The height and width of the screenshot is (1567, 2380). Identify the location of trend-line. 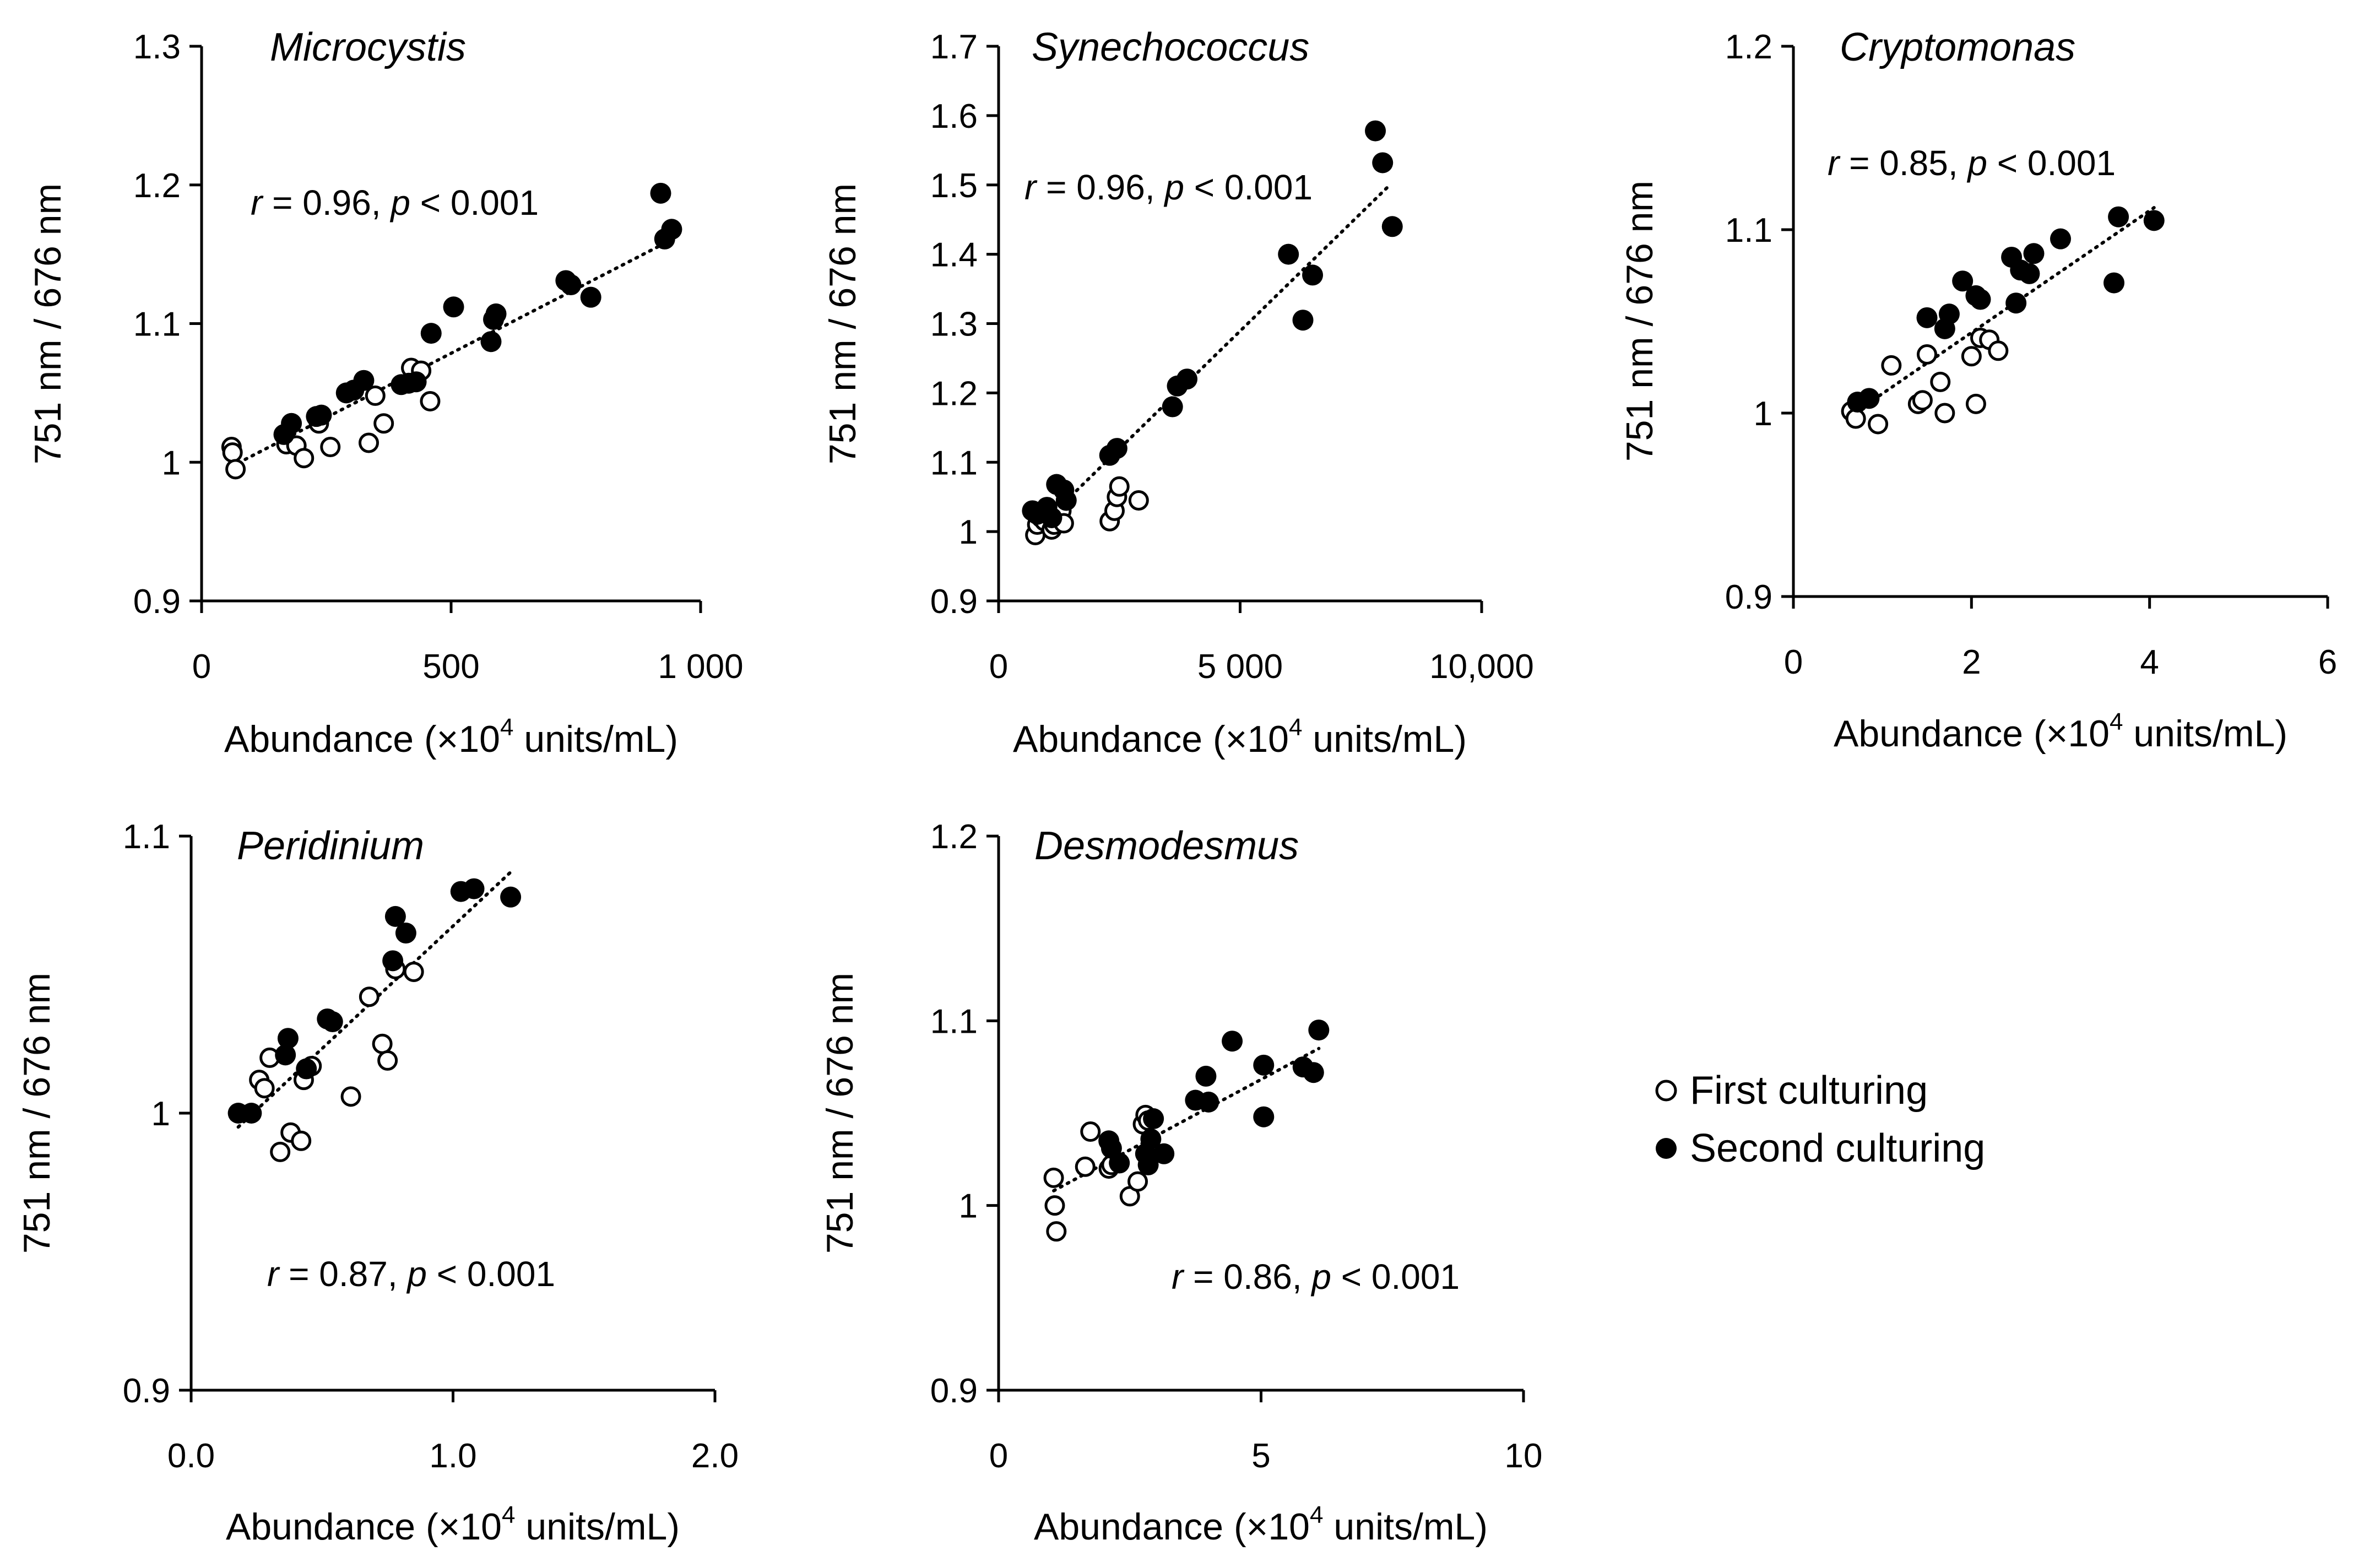
(453, 352).